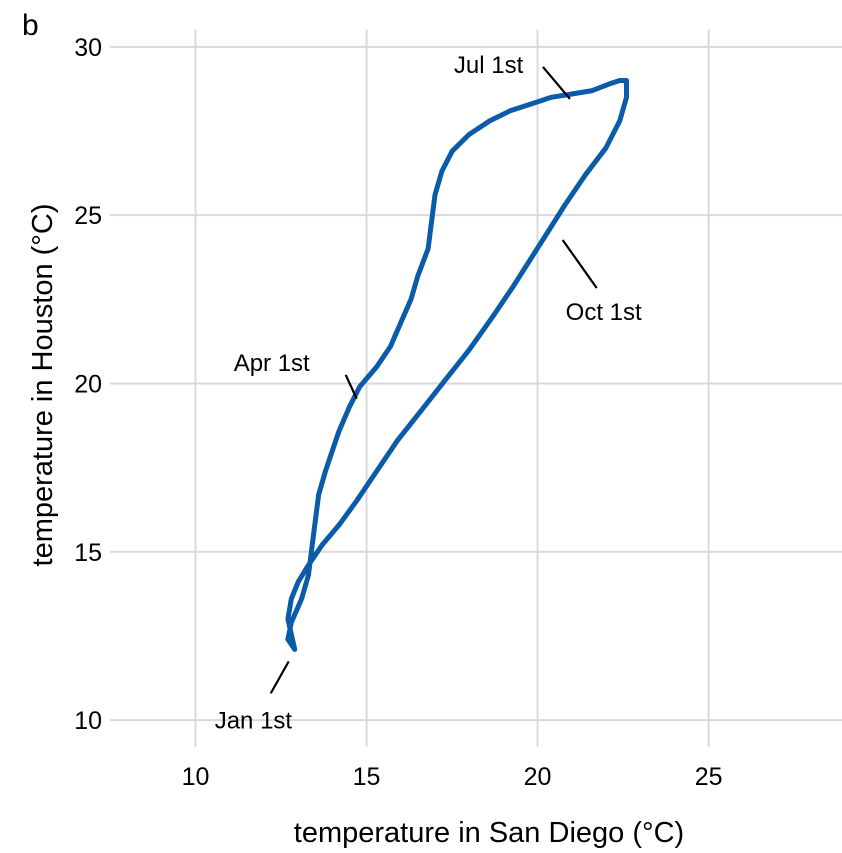 The width and height of the screenshot is (842, 853). Describe the element at coordinates (367, 777) in the screenshot. I see `x-tick-label: 15` at that location.